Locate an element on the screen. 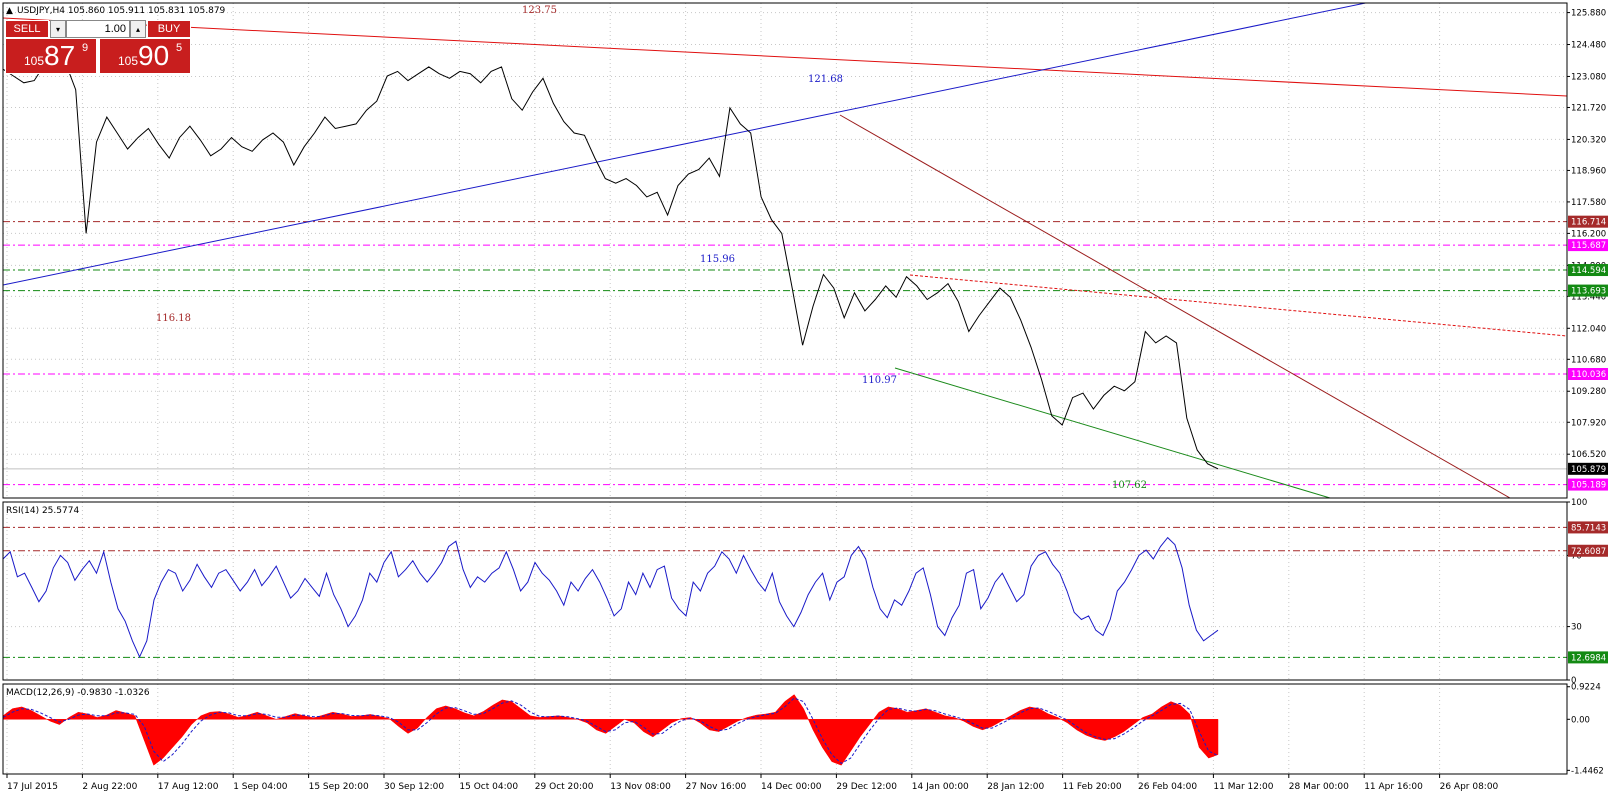 This screenshot has width=1608, height=795. price-tick-label: 121.720 is located at coordinates (1588, 108).